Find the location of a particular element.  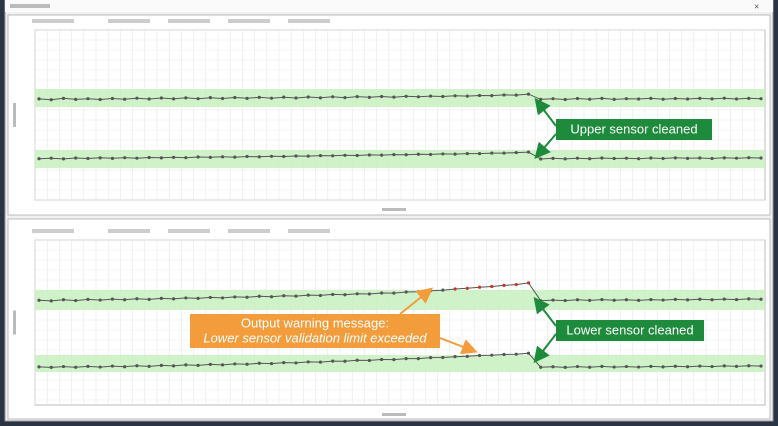

validation-band is located at coordinates (400, 299).